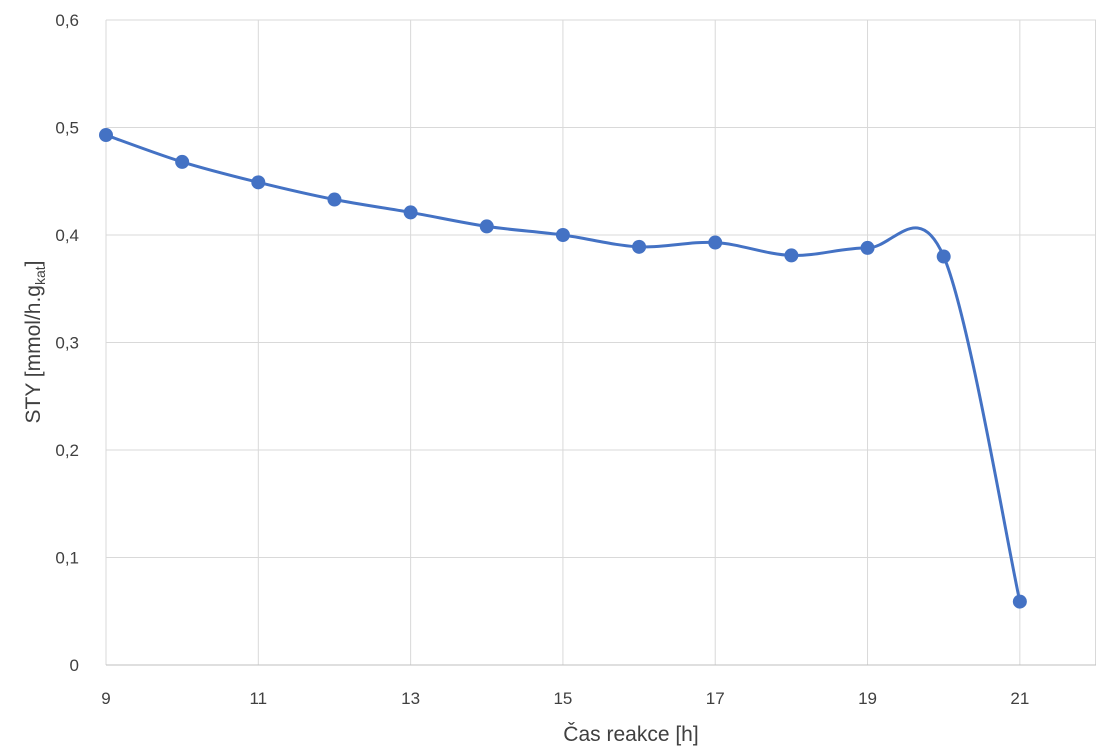  What do you see at coordinates (67, 235) in the screenshot?
I see `y-tick-label: 0,4` at bounding box center [67, 235].